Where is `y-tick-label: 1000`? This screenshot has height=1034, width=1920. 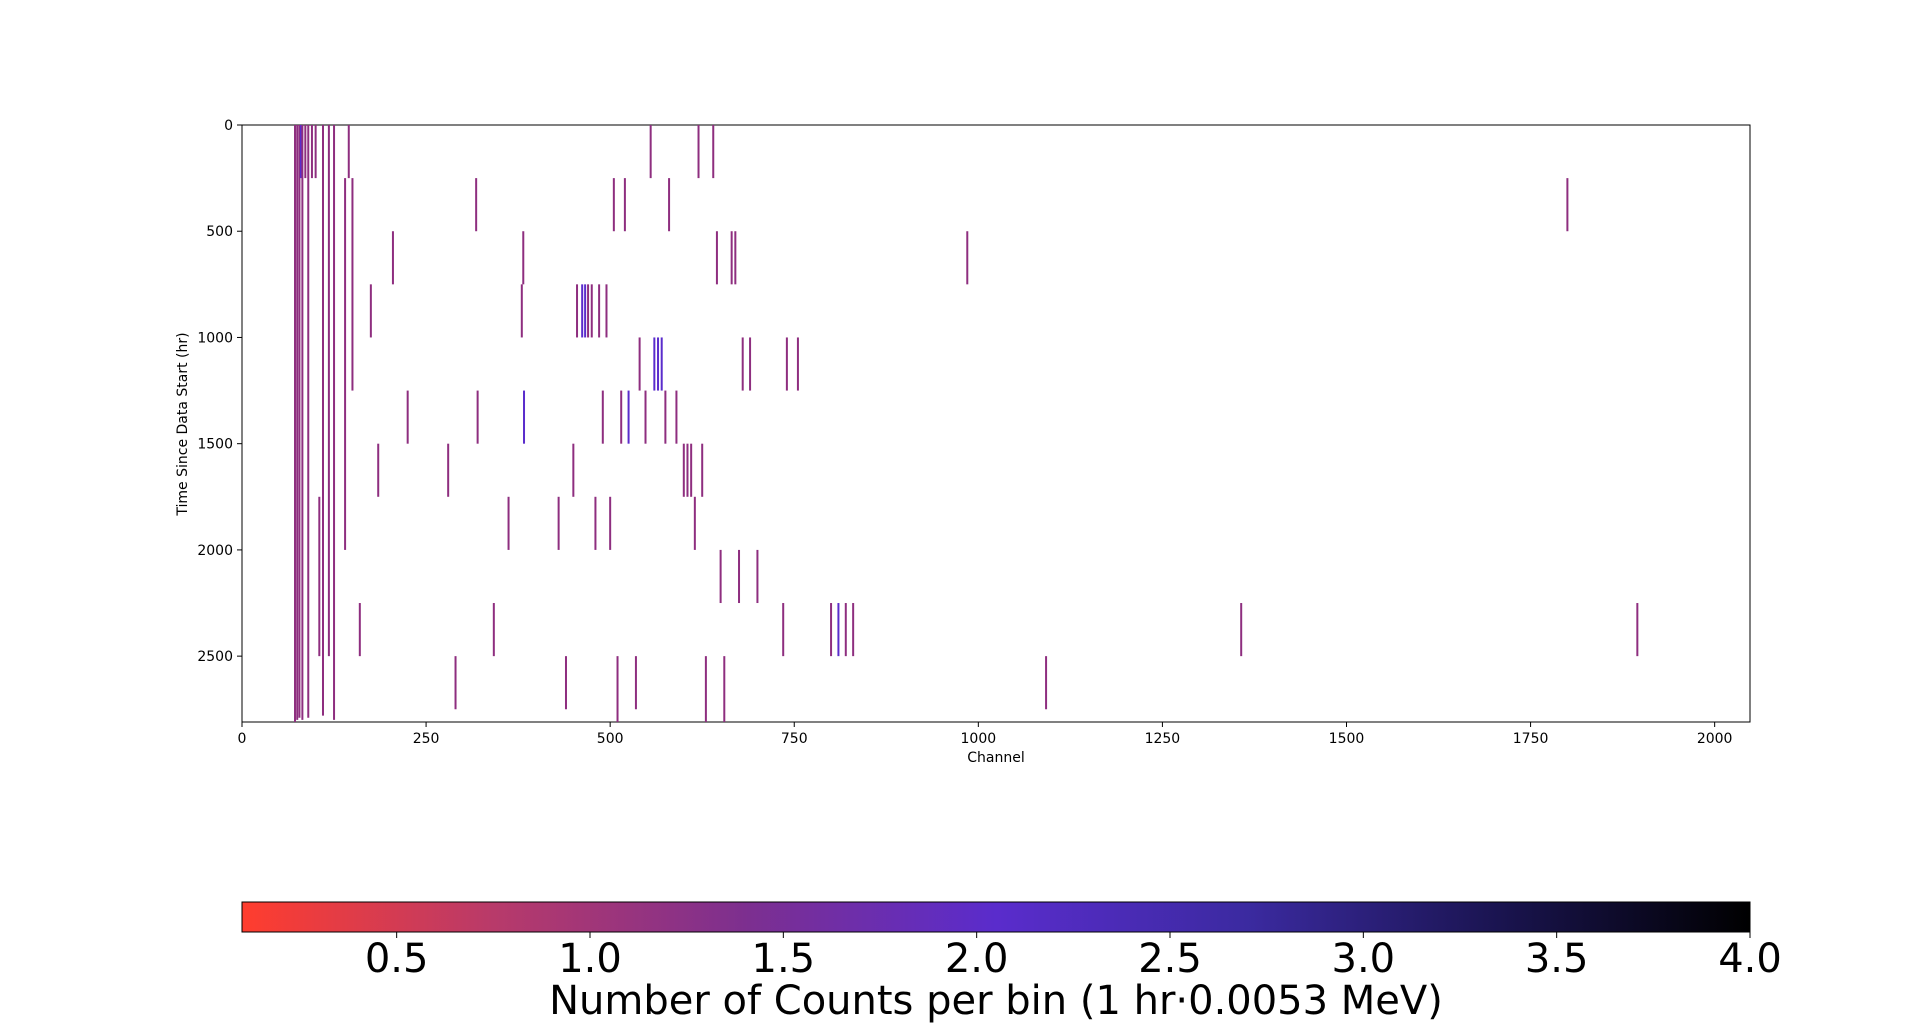 y-tick-label: 1000 is located at coordinates (215, 338).